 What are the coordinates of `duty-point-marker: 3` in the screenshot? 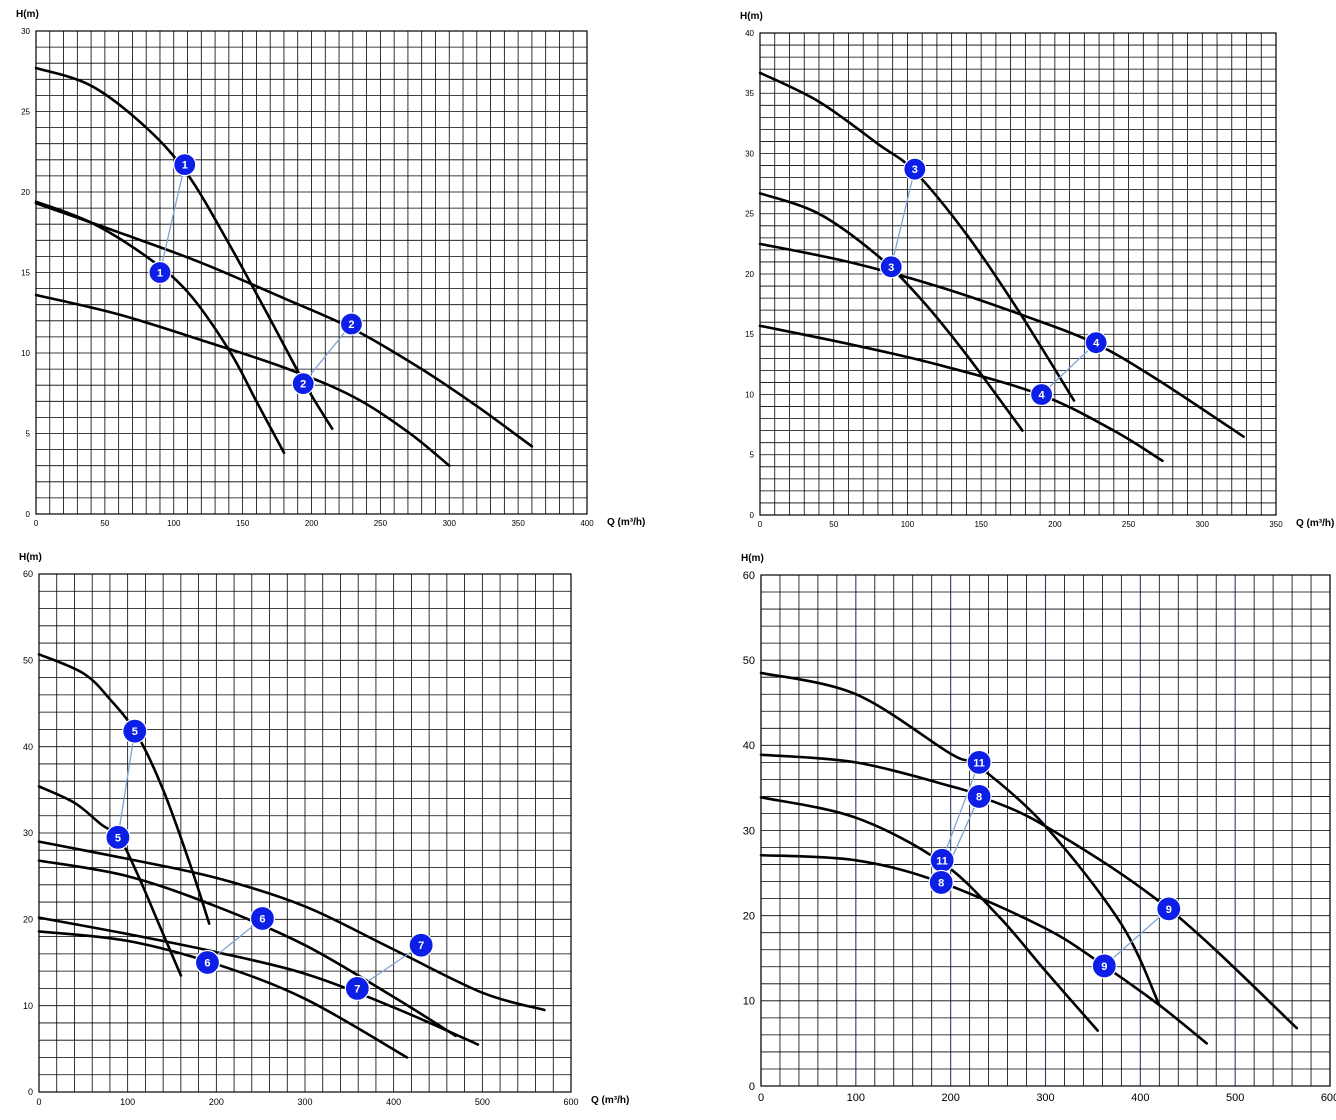 It's located at (915, 169).